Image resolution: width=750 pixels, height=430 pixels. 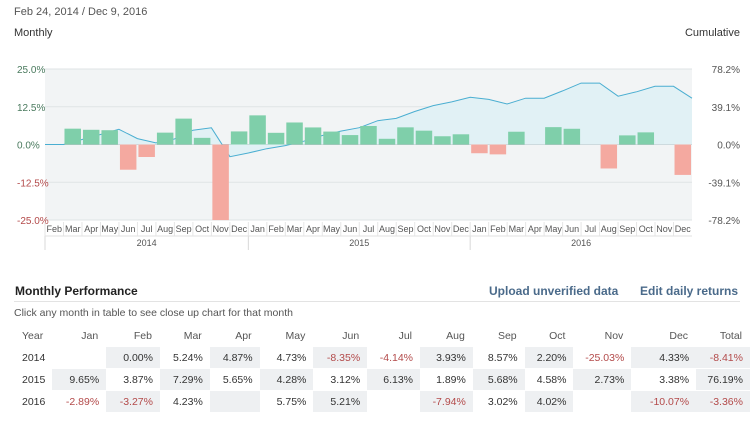 What do you see at coordinates (340, 358) in the screenshot?
I see `month-cell: -8.35%` at bounding box center [340, 358].